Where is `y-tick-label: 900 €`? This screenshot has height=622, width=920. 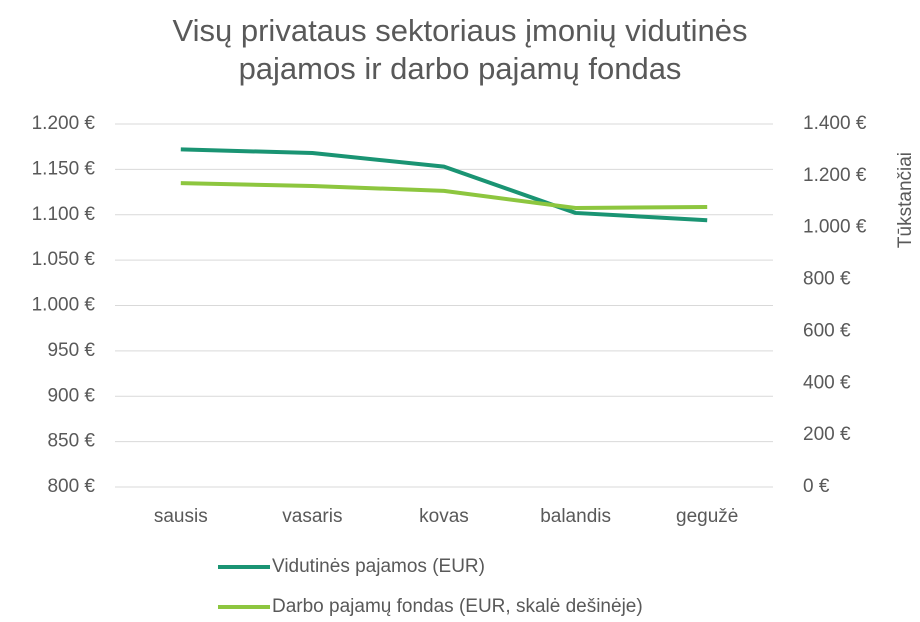
y-tick-label: 900 € is located at coordinates (71, 395).